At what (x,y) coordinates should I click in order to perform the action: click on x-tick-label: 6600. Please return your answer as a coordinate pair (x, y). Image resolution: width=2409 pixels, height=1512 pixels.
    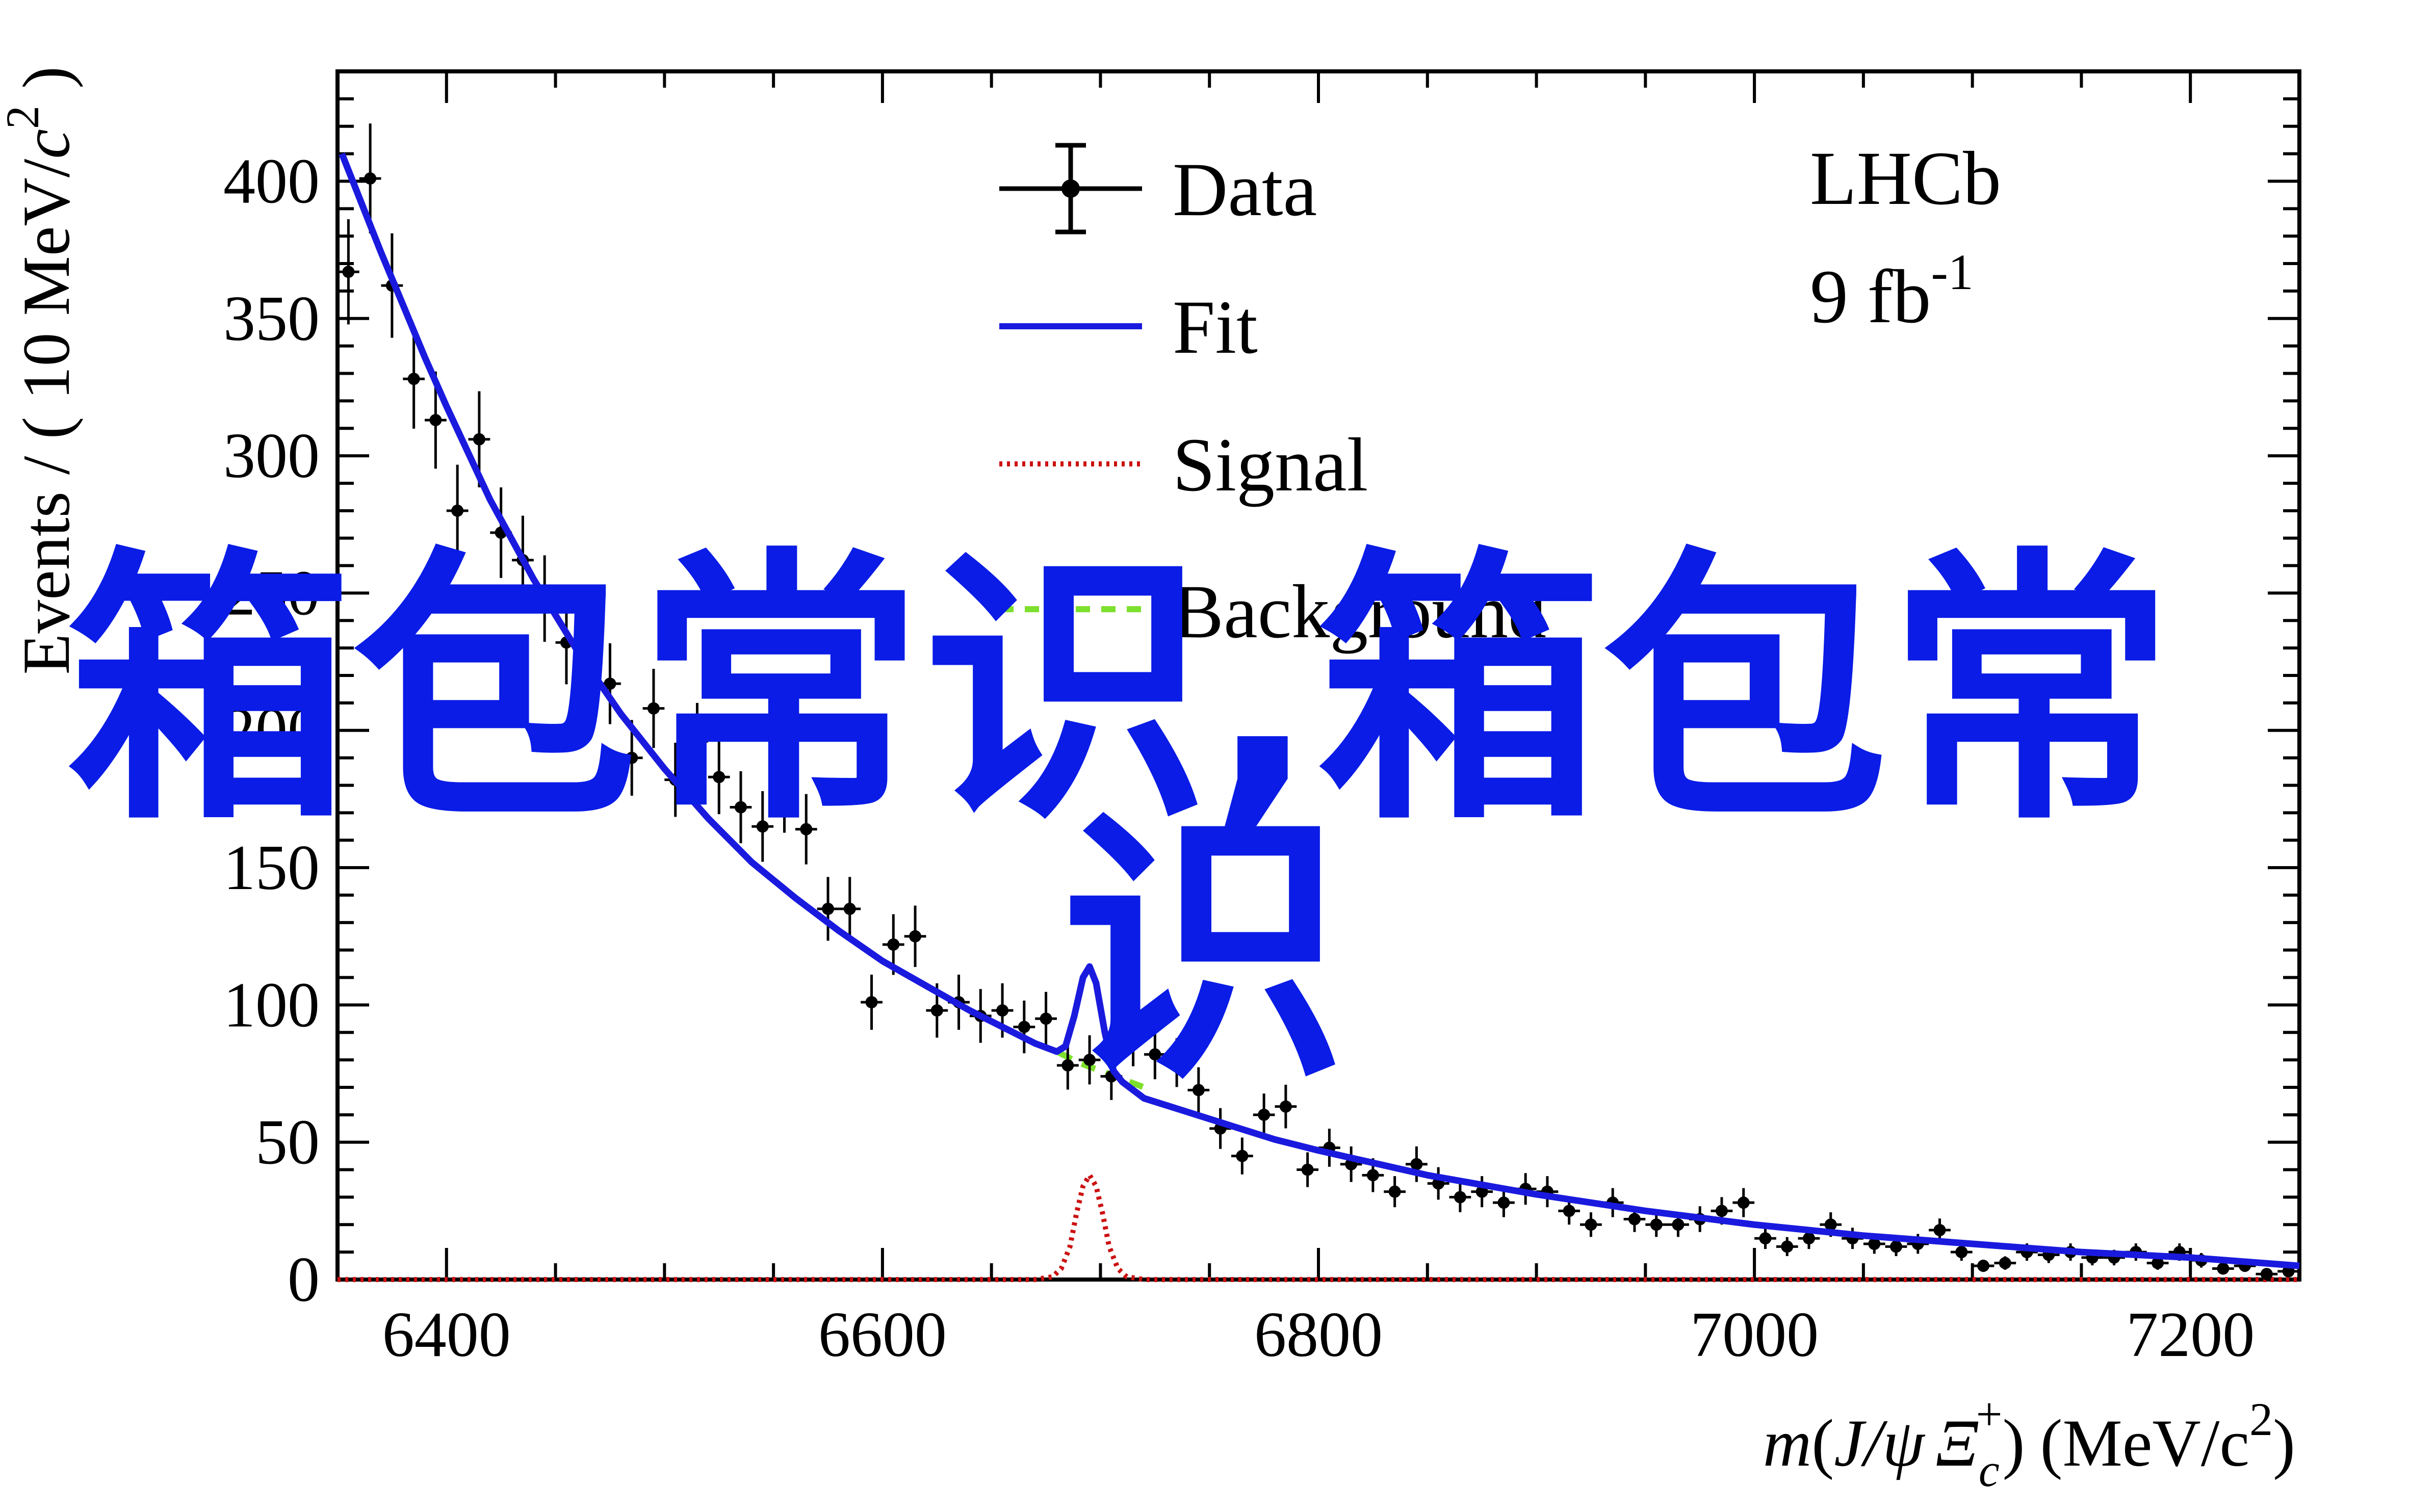
    Looking at the image, I should click on (883, 1334).